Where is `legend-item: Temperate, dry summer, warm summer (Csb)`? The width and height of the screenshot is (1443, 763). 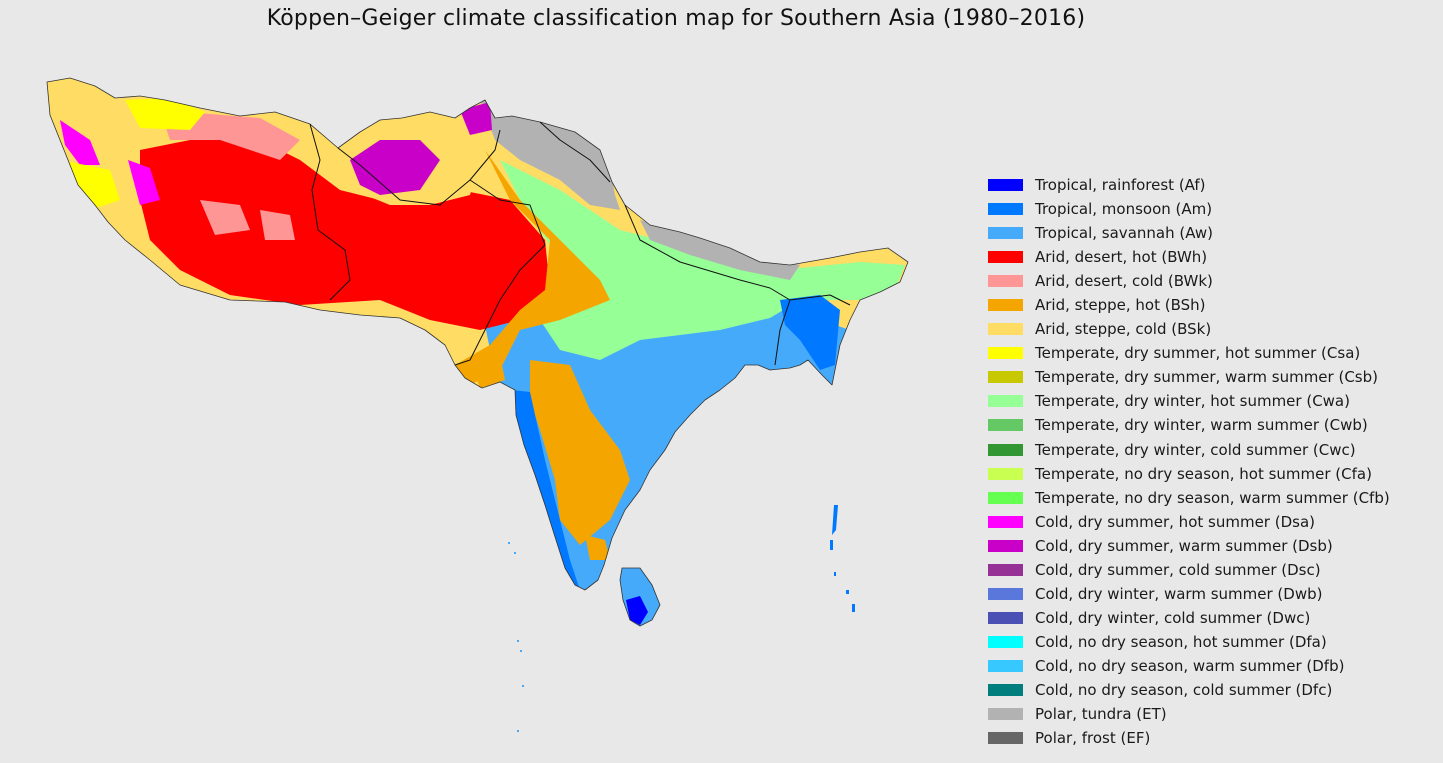 legend-item: Temperate, dry summer, warm summer (Csb) is located at coordinates (1189, 377).